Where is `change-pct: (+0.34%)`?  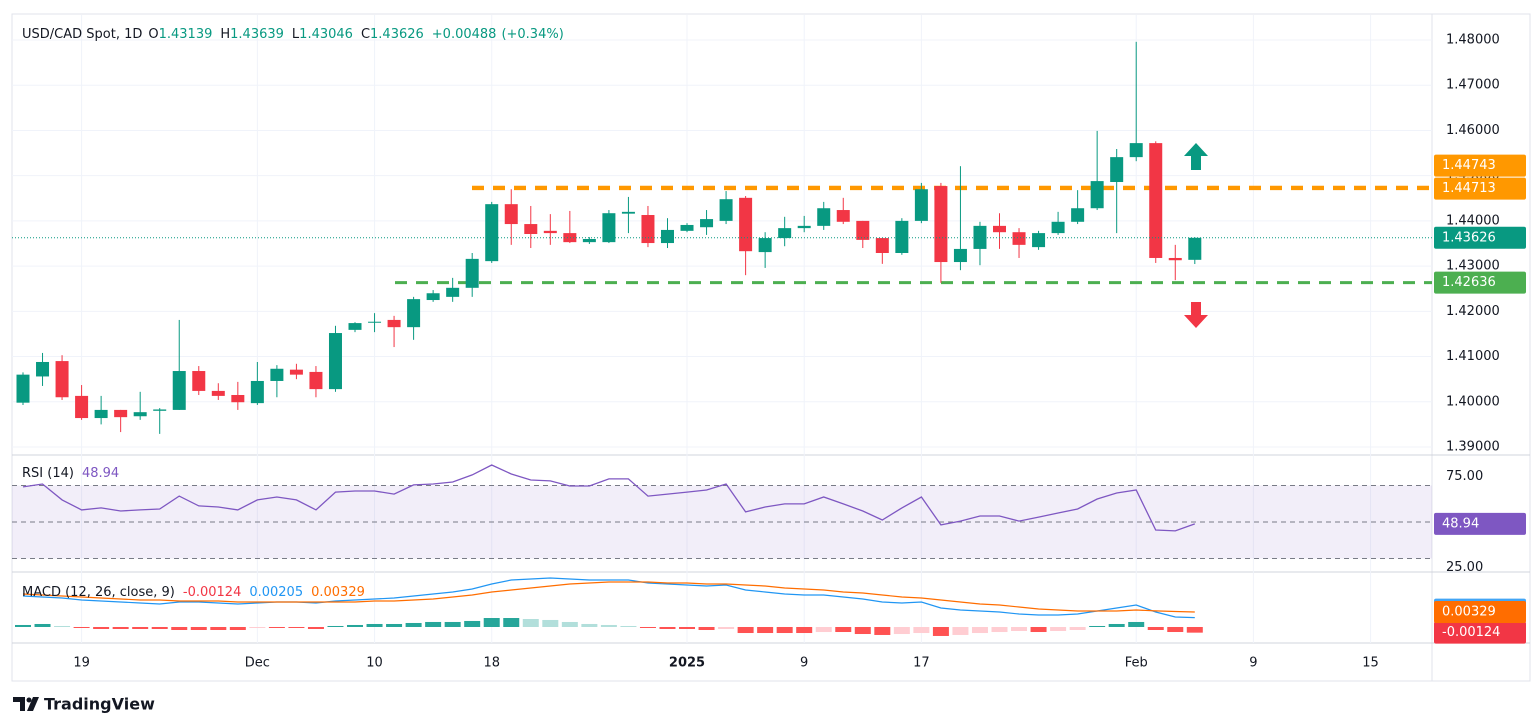
change-pct: (+0.34%) is located at coordinates (532, 34).